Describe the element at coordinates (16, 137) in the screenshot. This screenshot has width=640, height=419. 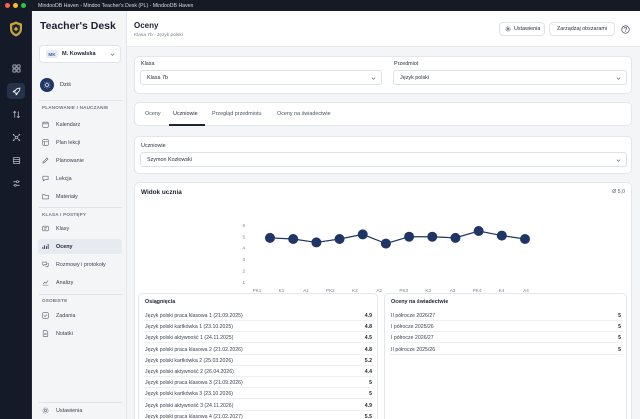
I see `network-icon` at that location.